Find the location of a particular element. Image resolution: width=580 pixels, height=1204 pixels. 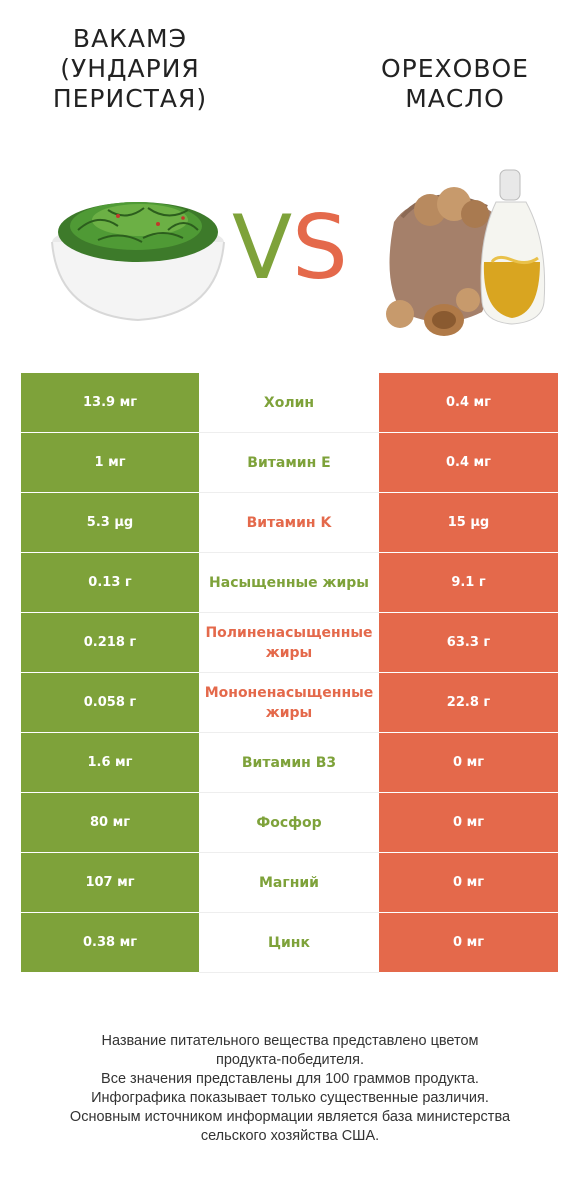

nutrient-name-cell: Насыщенные жиры is located at coordinates (289, 582).